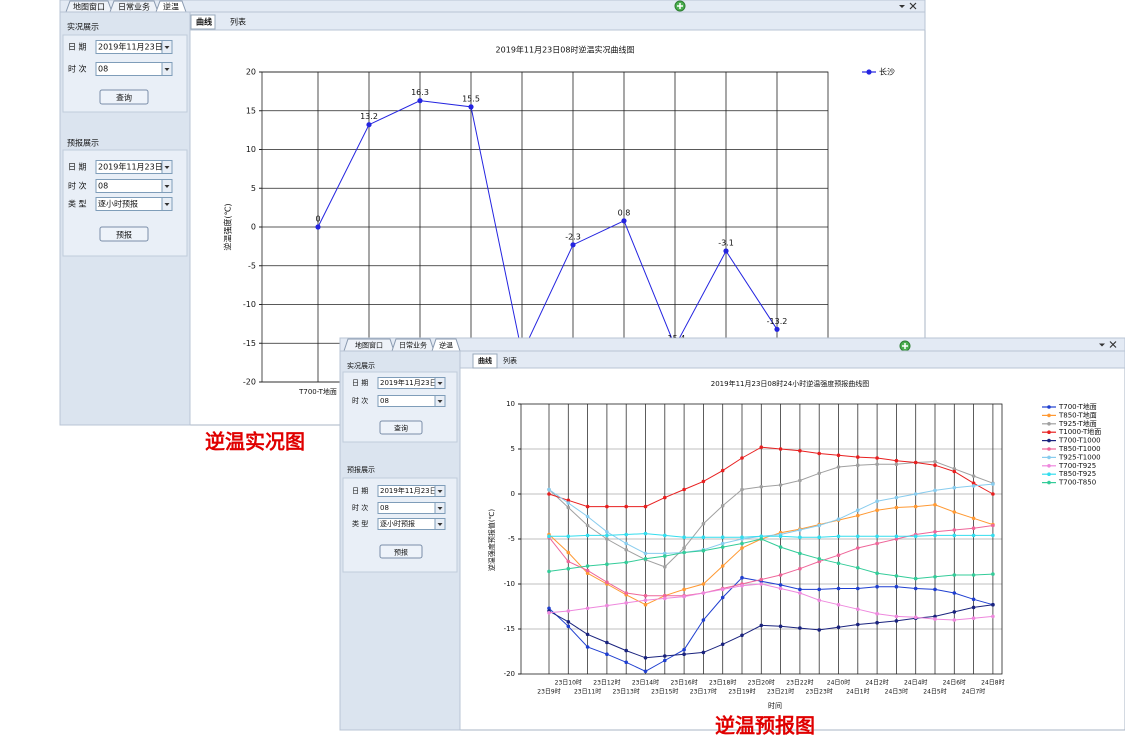  What do you see at coordinates (255, 442) in the screenshot?
I see `caption: 逆温实况图` at bounding box center [255, 442].